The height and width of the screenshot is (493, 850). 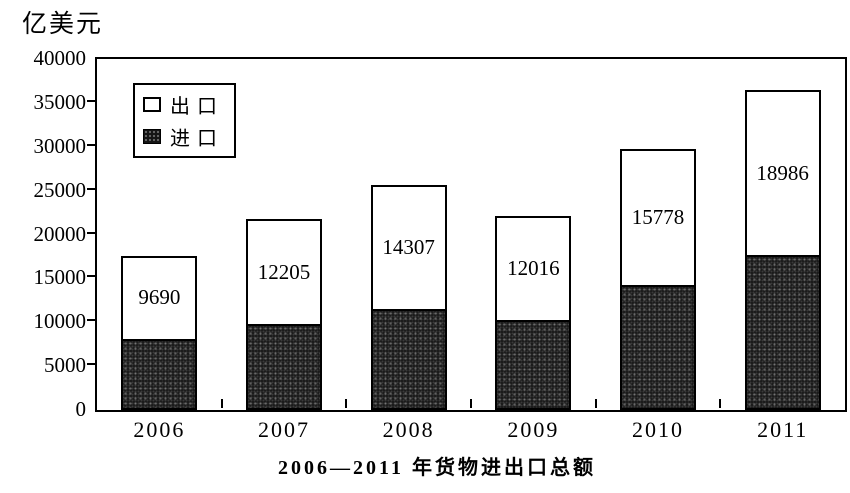 What do you see at coordinates (437, 468) in the screenshot?
I see `chart-title: 2006—2011 年货物进出口总额` at bounding box center [437, 468].